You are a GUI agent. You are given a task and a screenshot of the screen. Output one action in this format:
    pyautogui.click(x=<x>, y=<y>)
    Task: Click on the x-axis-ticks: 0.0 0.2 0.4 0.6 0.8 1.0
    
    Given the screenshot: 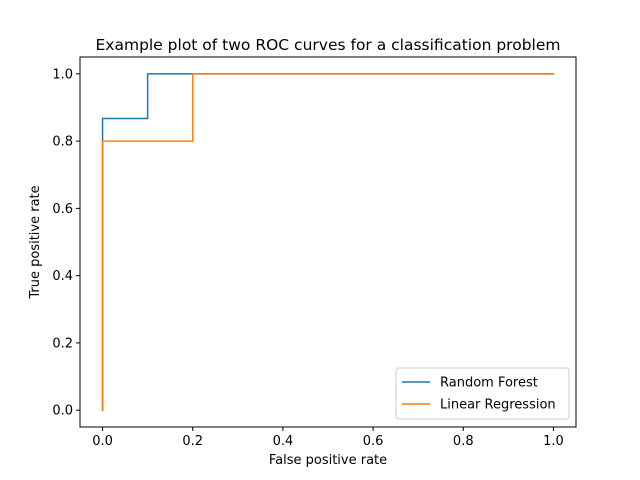 What is the action you would take?
    pyautogui.click(x=328, y=438)
    